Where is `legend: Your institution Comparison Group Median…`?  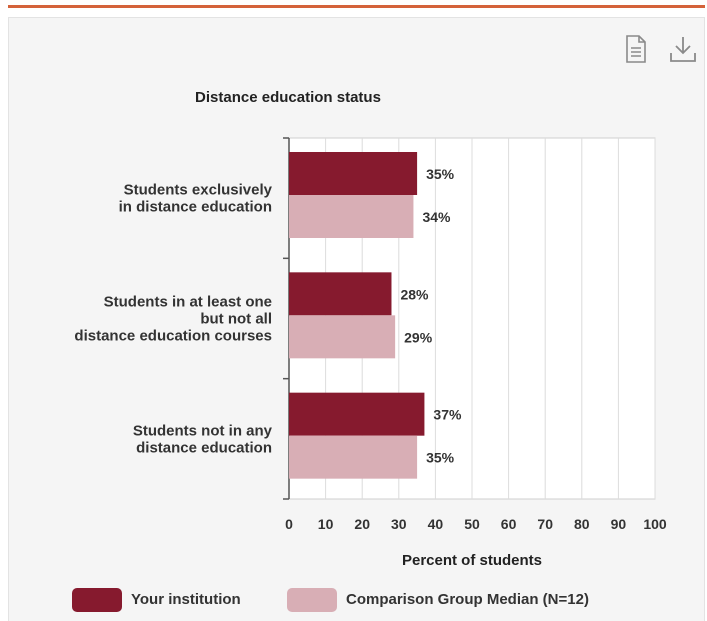
legend: Your institution Comparison Group Median… is located at coordinates (372, 600).